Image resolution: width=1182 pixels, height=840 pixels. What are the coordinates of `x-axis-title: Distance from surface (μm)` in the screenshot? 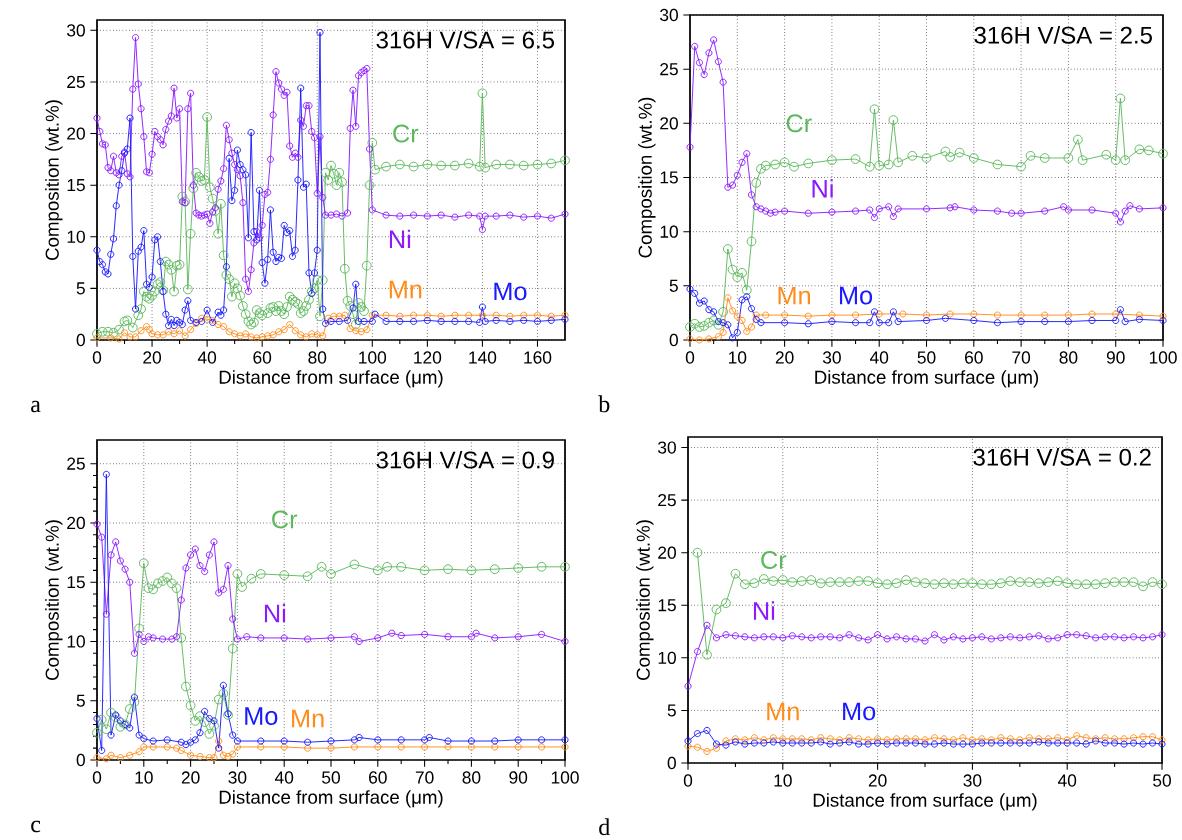 It's located at (925, 802).